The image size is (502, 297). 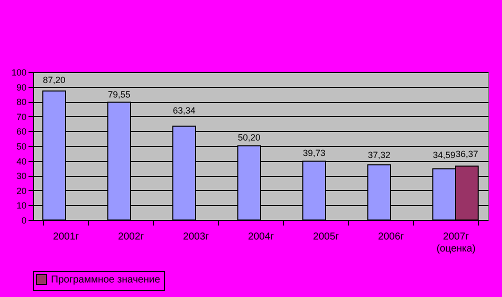 I want to click on y-tick-label: 30, so click(x=21, y=176).